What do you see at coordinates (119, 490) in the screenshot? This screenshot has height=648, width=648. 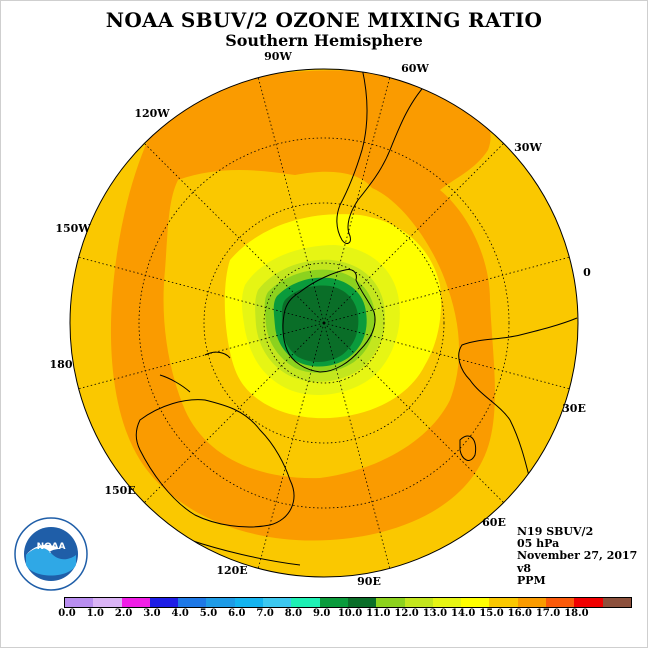 I see `longitude-label: 150E` at bounding box center [119, 490].